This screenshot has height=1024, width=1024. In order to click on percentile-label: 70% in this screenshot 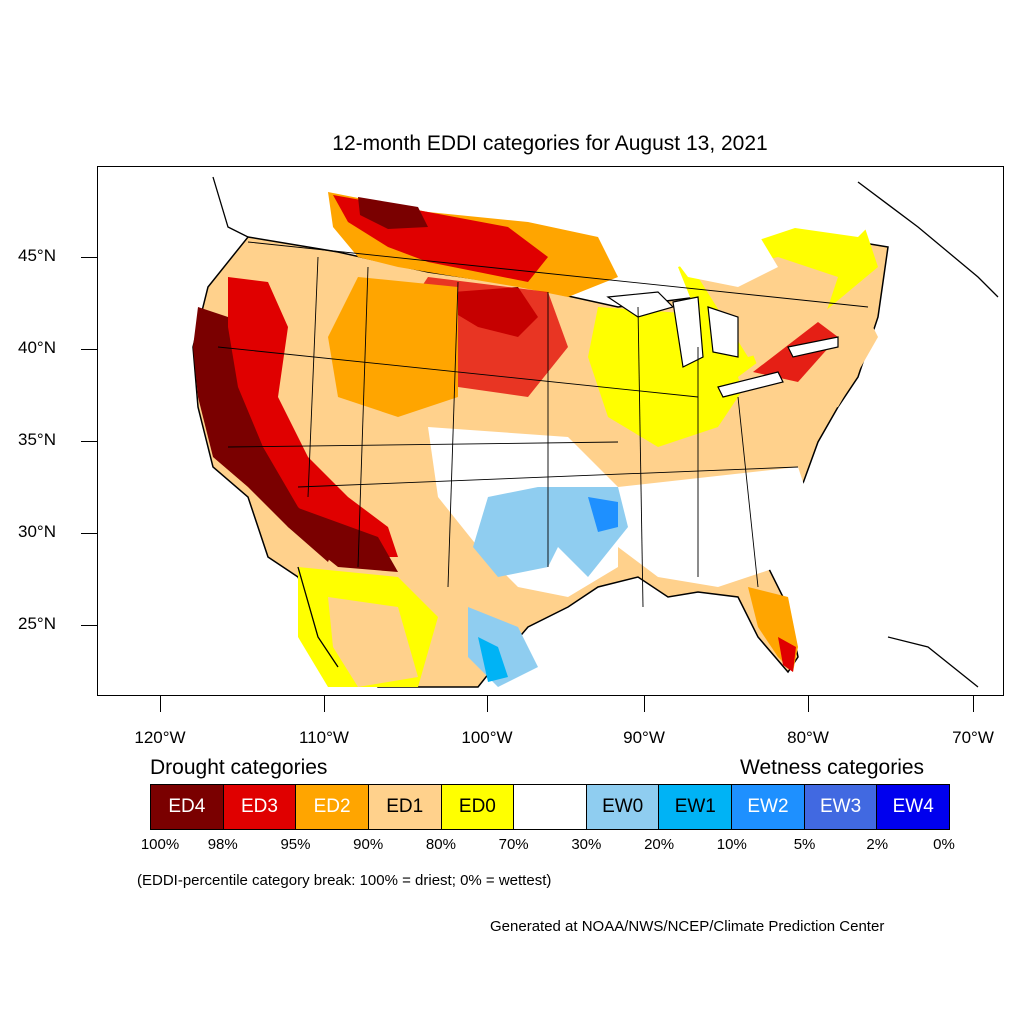, I will do `click(513, 844)`.